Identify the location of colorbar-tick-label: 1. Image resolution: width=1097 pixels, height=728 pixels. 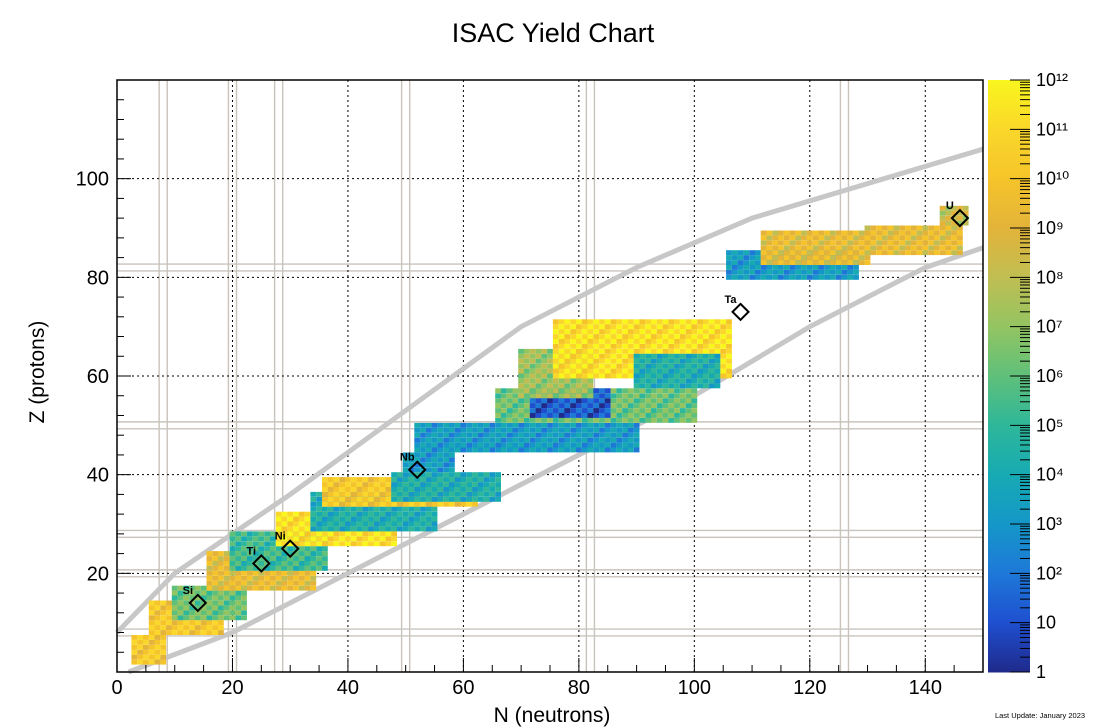
(1041, 672).